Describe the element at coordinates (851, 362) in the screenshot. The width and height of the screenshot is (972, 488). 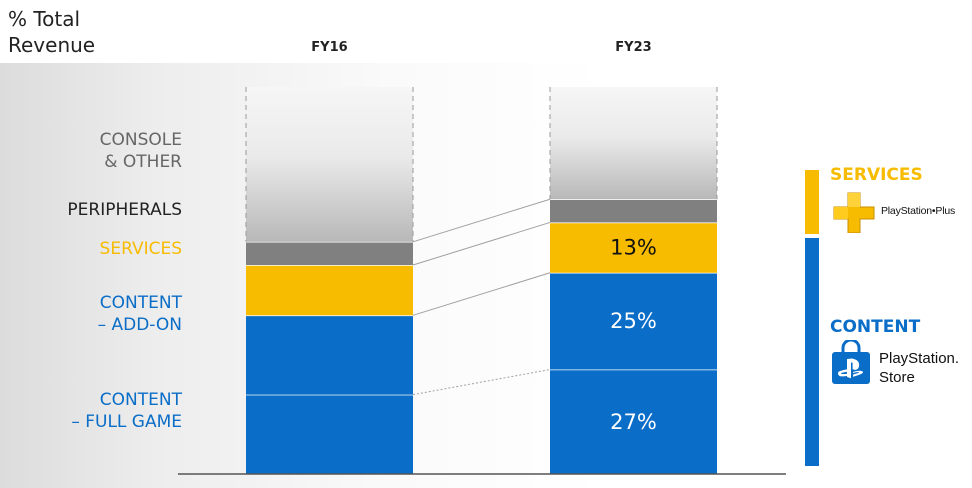
I see `playstation-store-icon` at that location.